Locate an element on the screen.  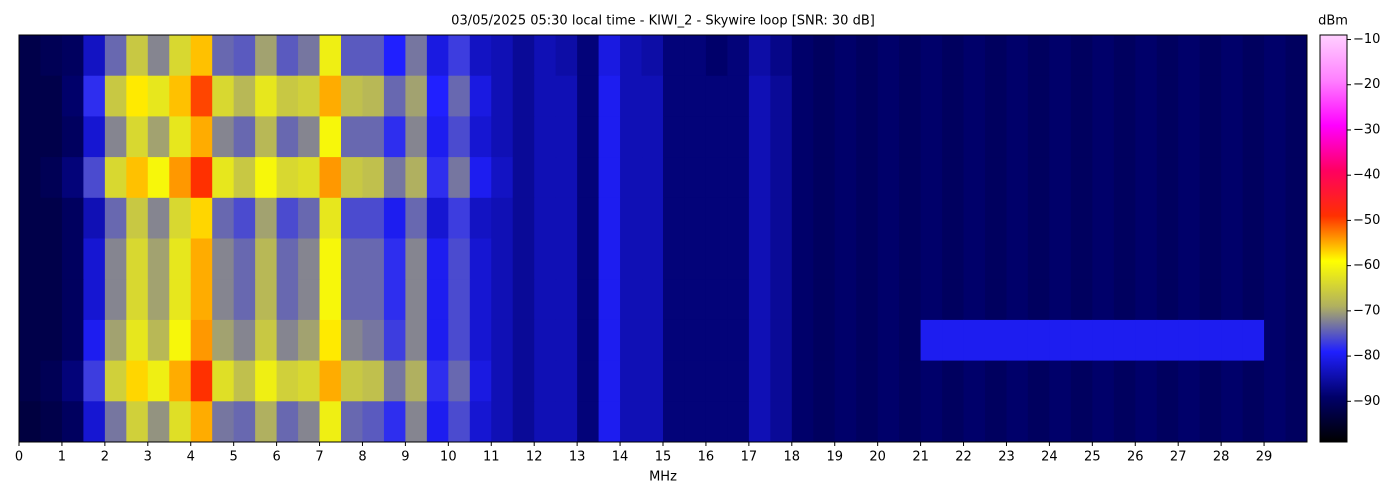
x-tick-label: 28 is located at coordinates (1221, 457).